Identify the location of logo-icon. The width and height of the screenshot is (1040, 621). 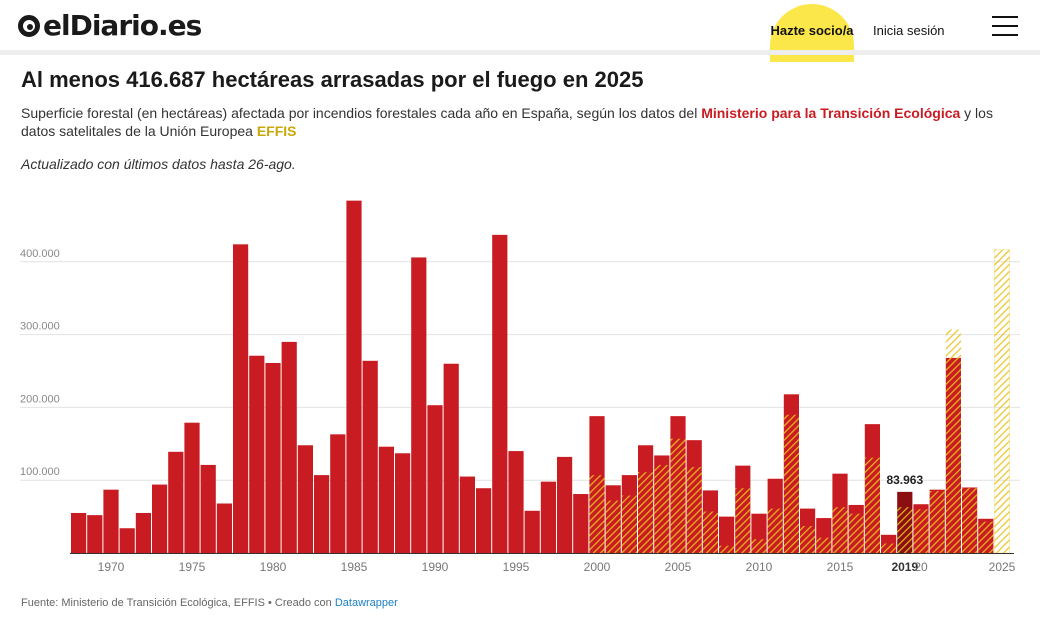
(29, 25).